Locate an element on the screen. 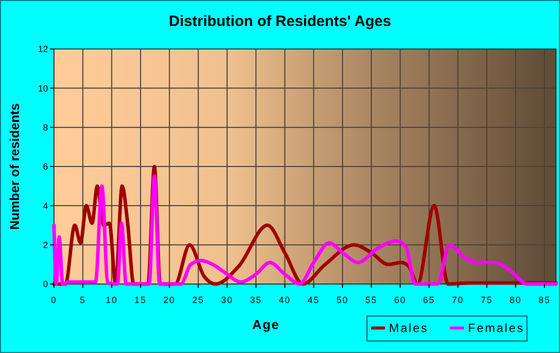 This screenshot has height=353, width=560. x-tick-label: 5 is located at coordinates (83, 300).